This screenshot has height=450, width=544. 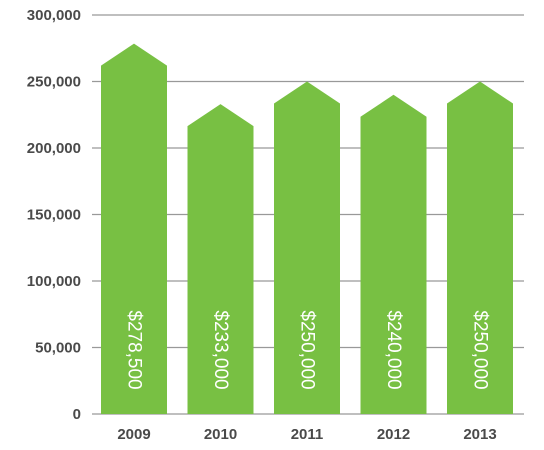 What do you see at coordinates (54, 82) in the screenshot?
I see `y-tick-label: 250,000` at bounding box center [54, 82].